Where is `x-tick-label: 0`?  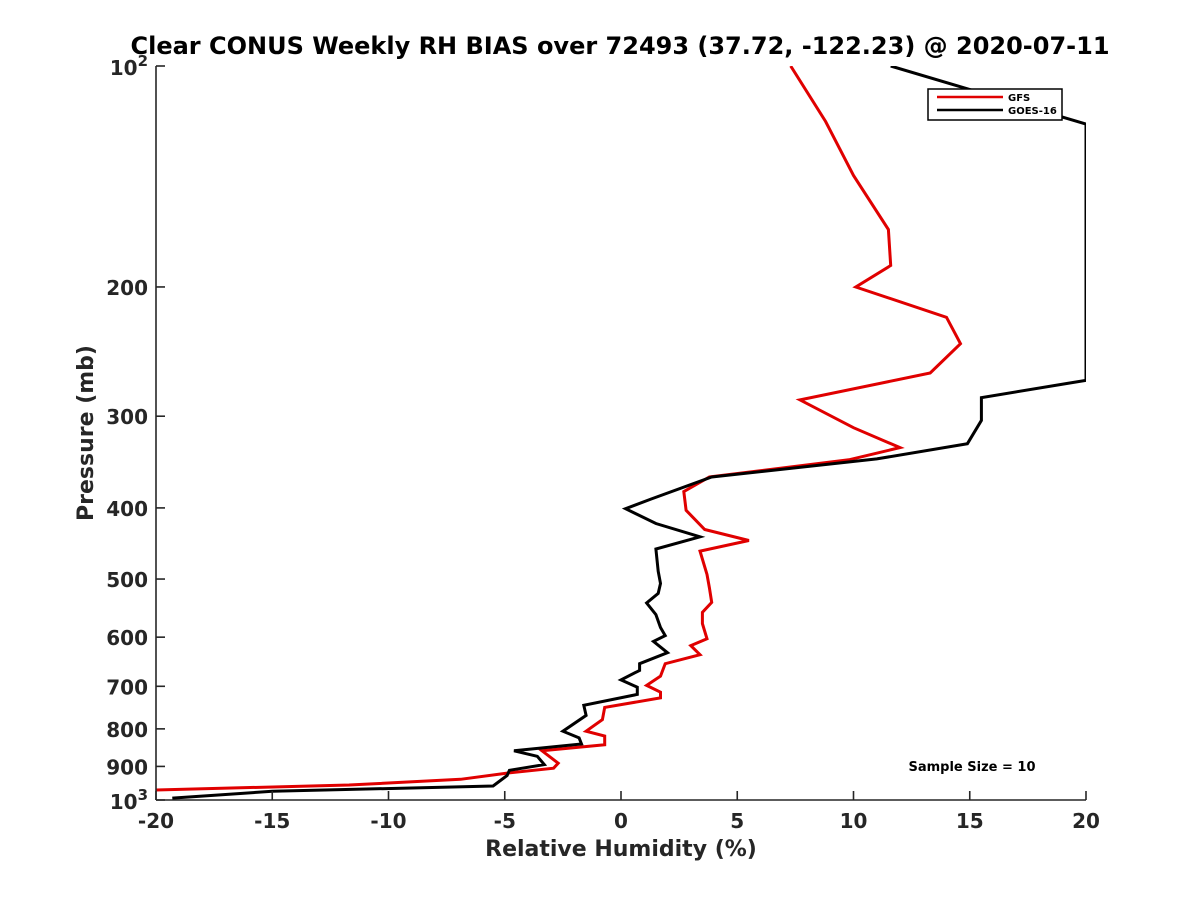 x-tick-label: 0 is located at coordinates (621, 821).